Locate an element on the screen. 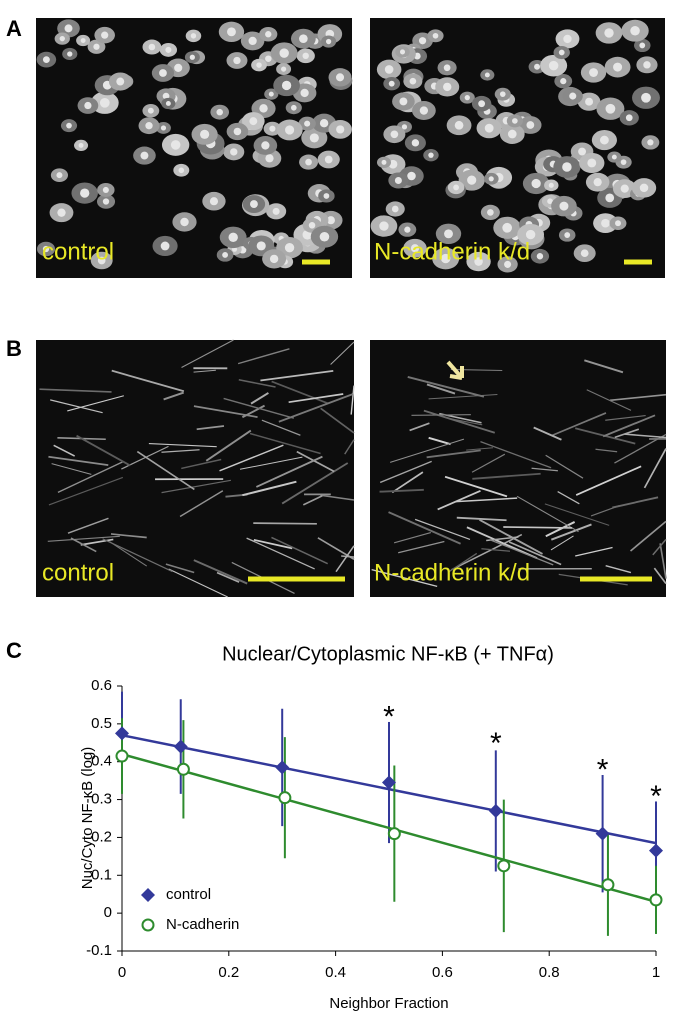 The width and height of the screenshot is (683, 1022). arrow is located at coordinates (455, 370).